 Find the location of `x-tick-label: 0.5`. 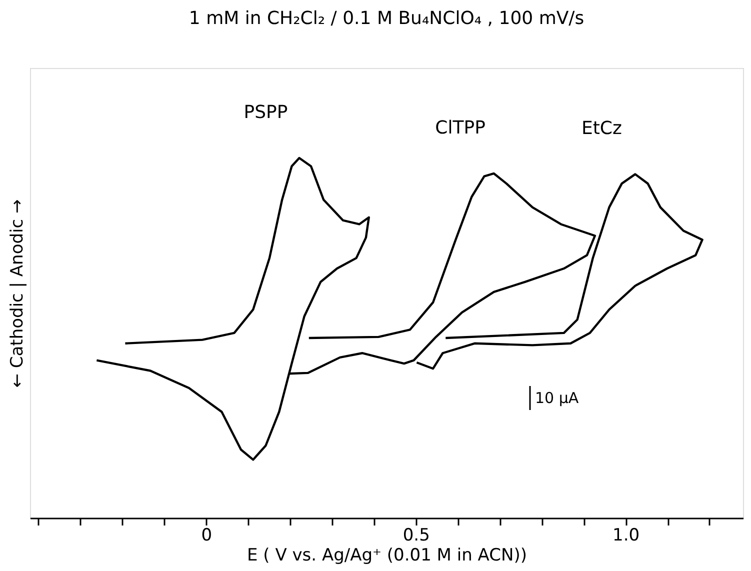

x-tick-label: 0.5 is located at coordinates (416, 536).